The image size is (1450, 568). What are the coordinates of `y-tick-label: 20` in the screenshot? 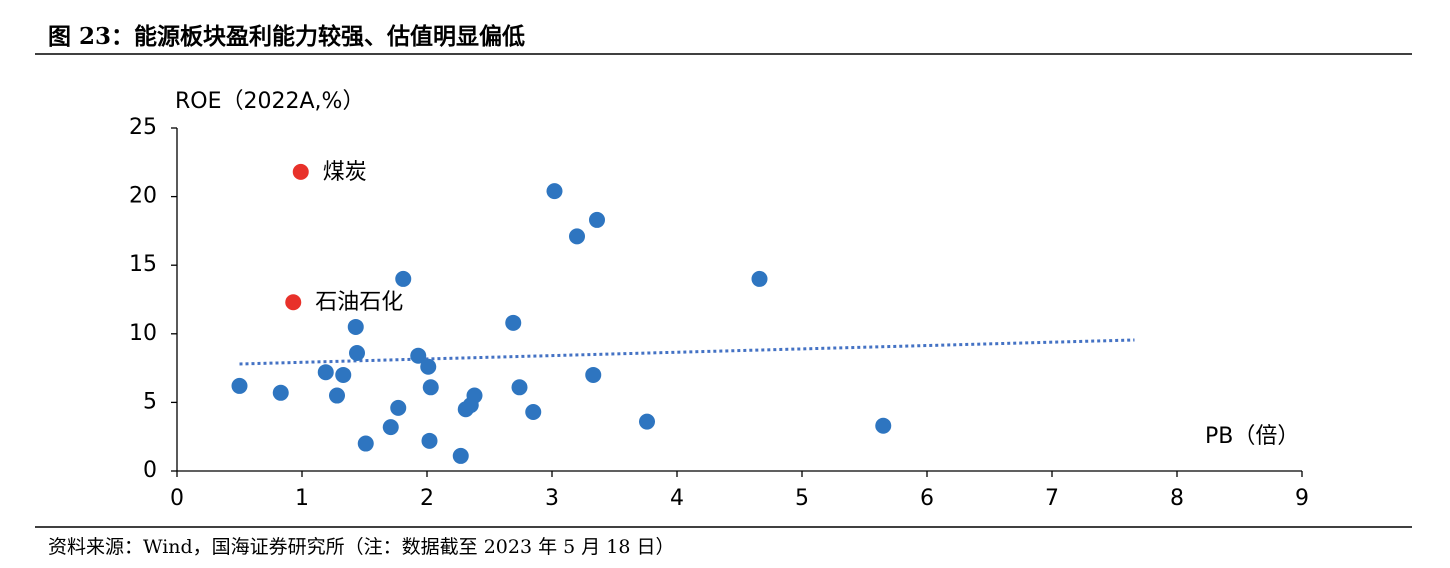 It's located at (143, 196).